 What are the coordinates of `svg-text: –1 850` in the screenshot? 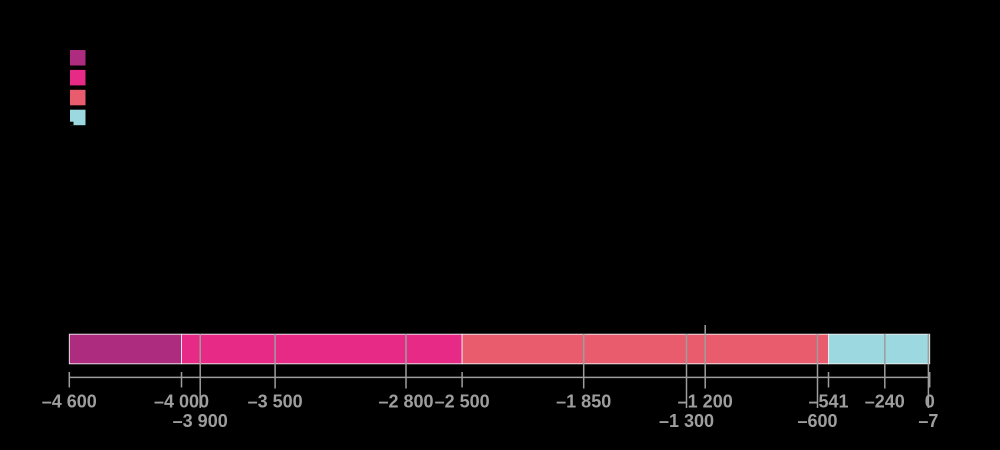 It's located at (583, 402).